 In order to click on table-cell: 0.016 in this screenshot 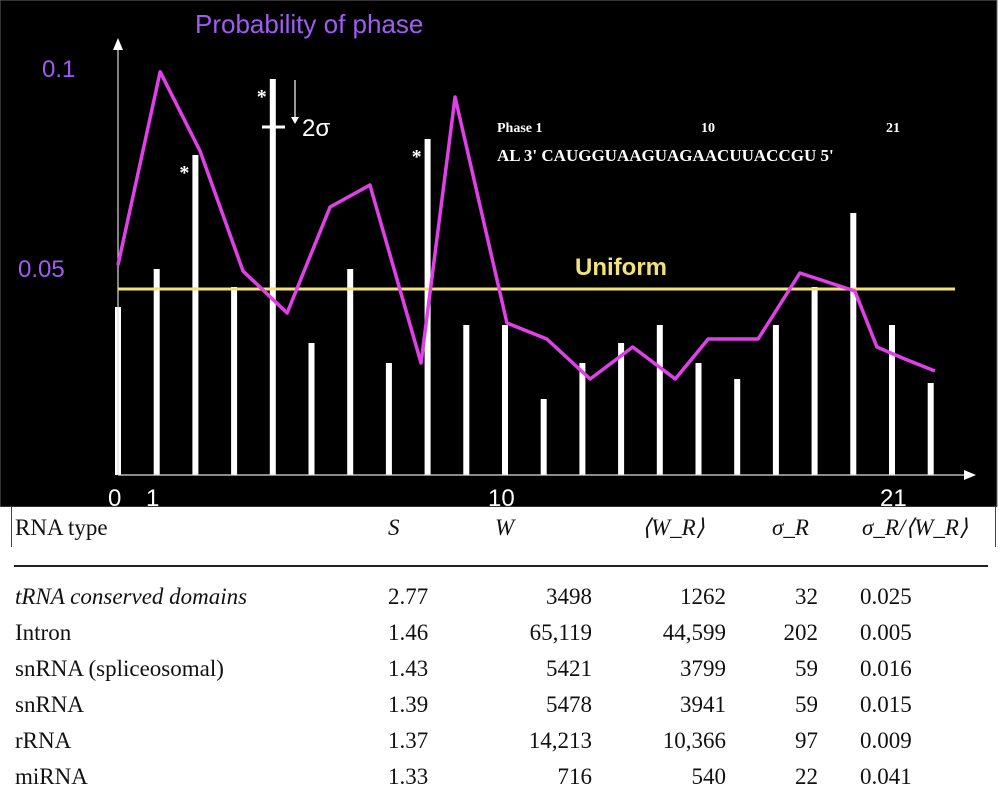, I will do `click(886, 668)`.